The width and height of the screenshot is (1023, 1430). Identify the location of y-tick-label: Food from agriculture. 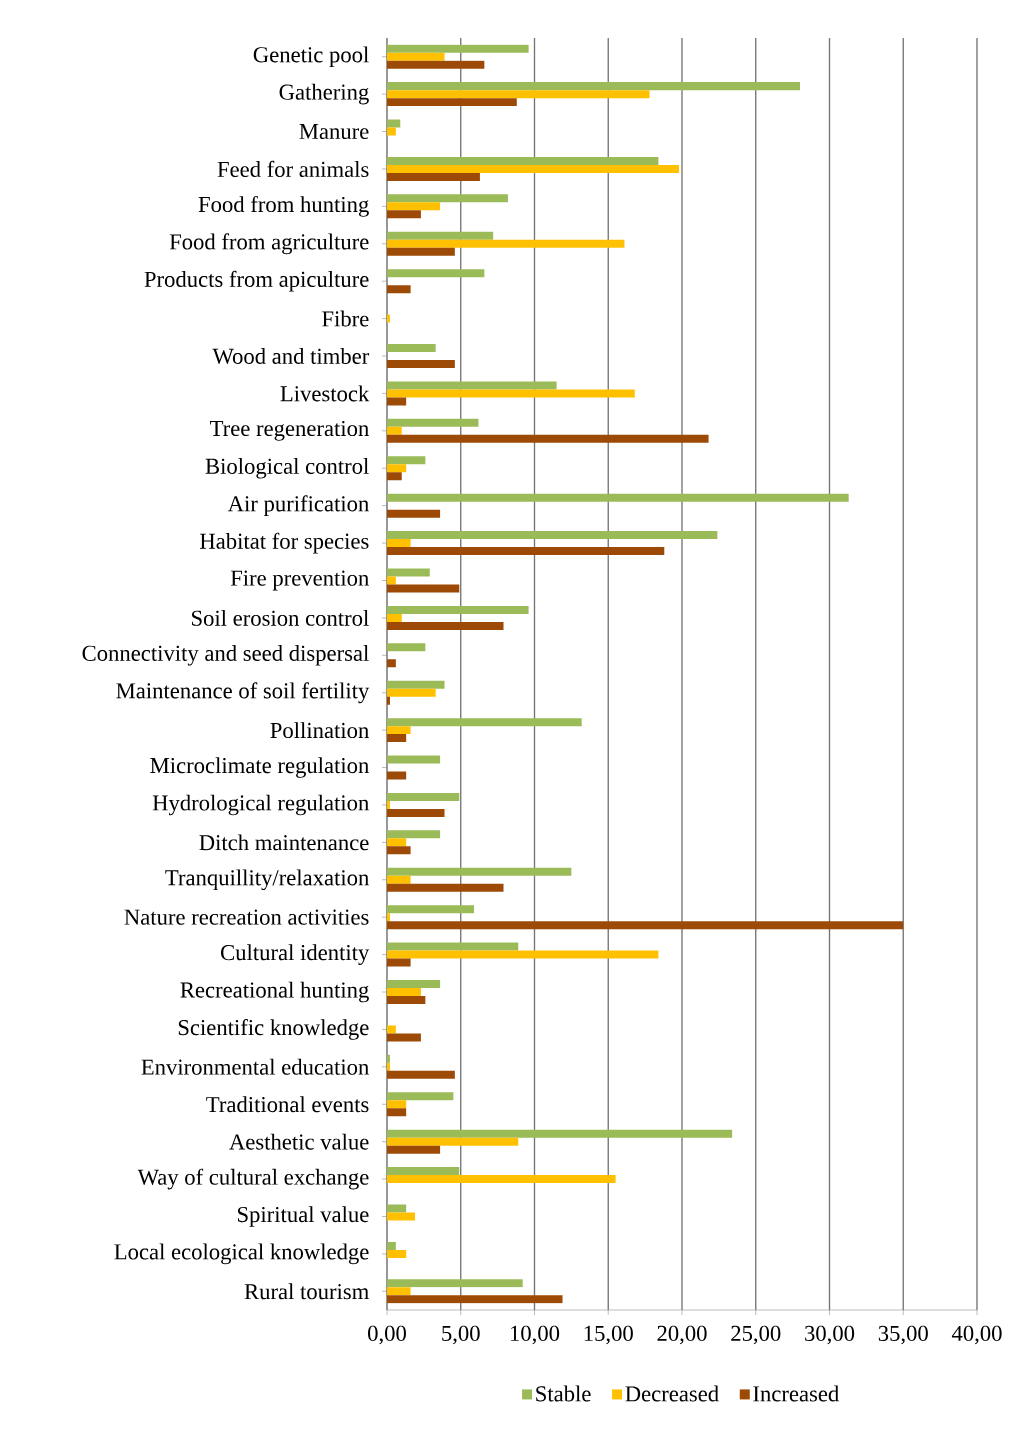
(269, 244).